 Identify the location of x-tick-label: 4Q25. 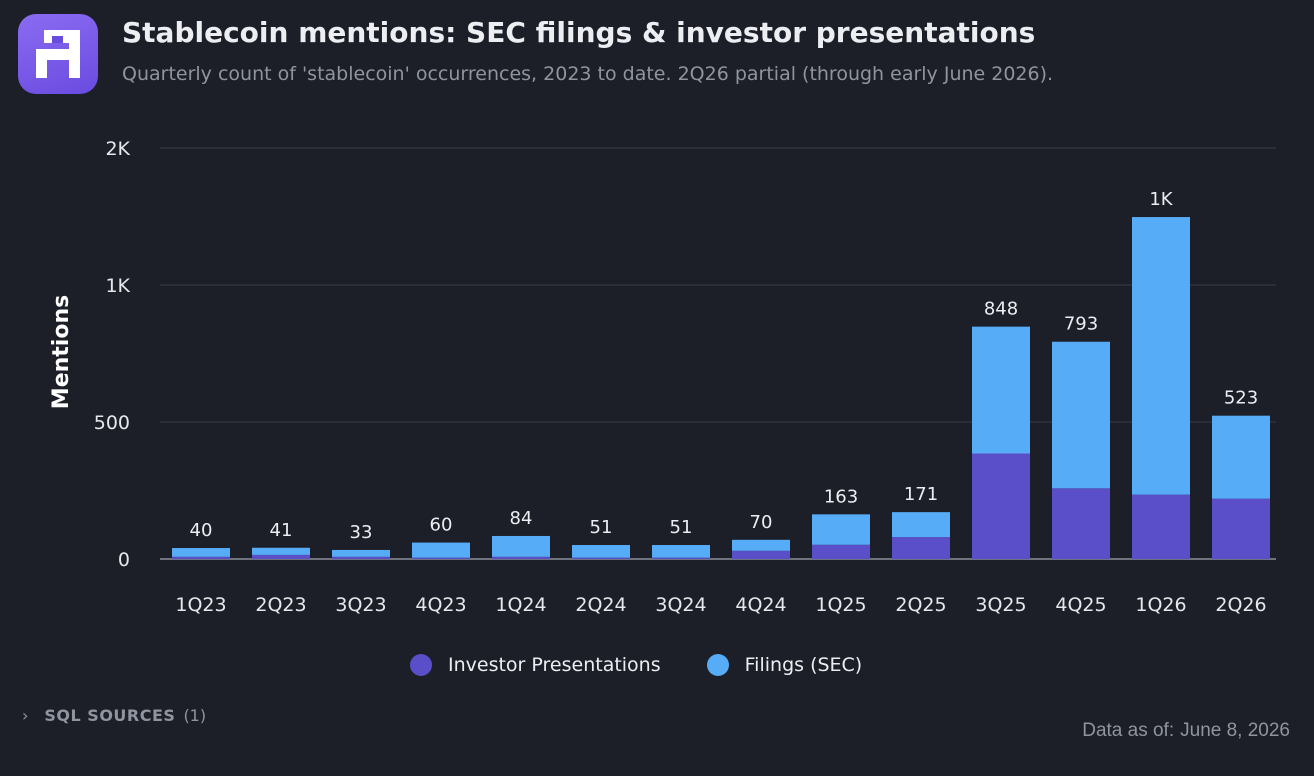
(1080, 605).